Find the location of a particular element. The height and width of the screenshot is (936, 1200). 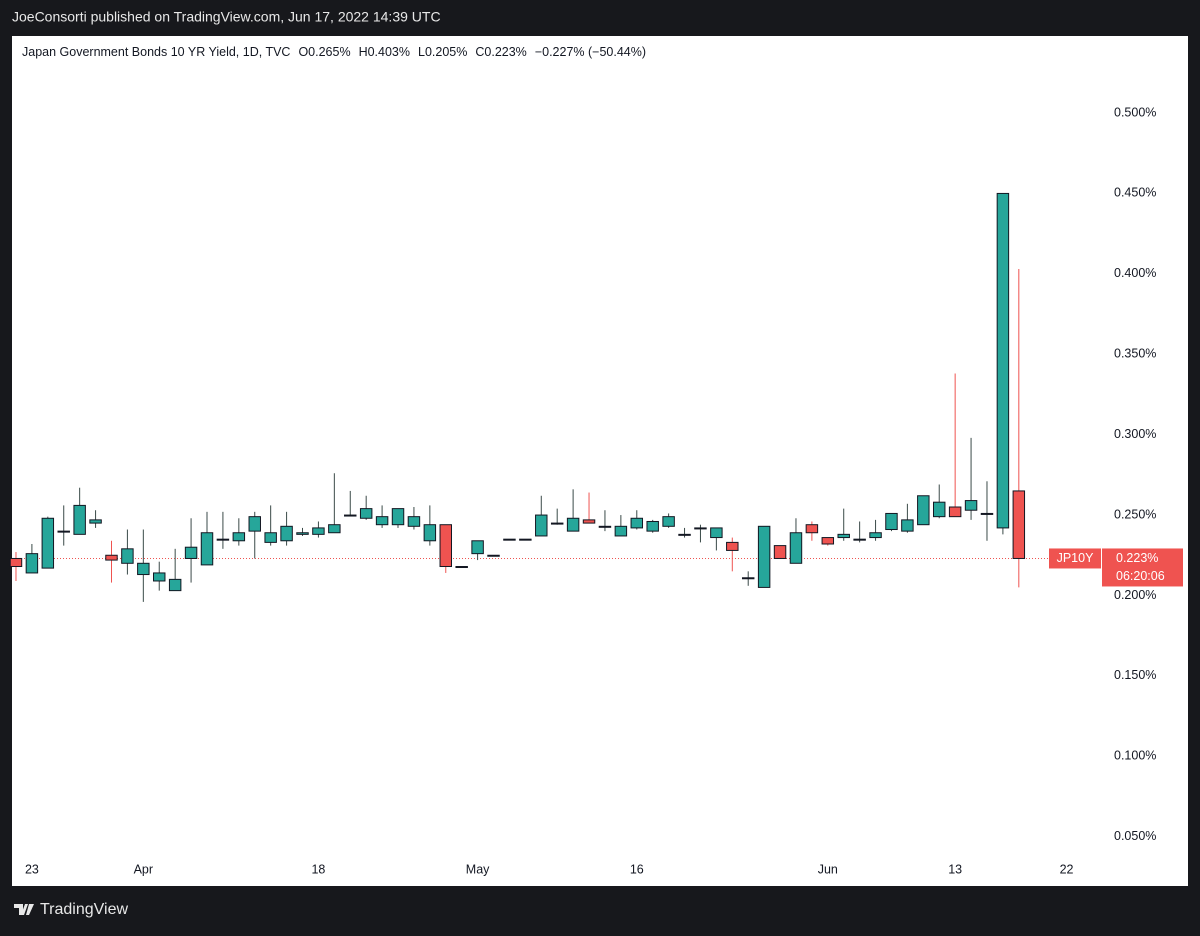

x-tick-label: 16 is located at coordinates (637, 869).